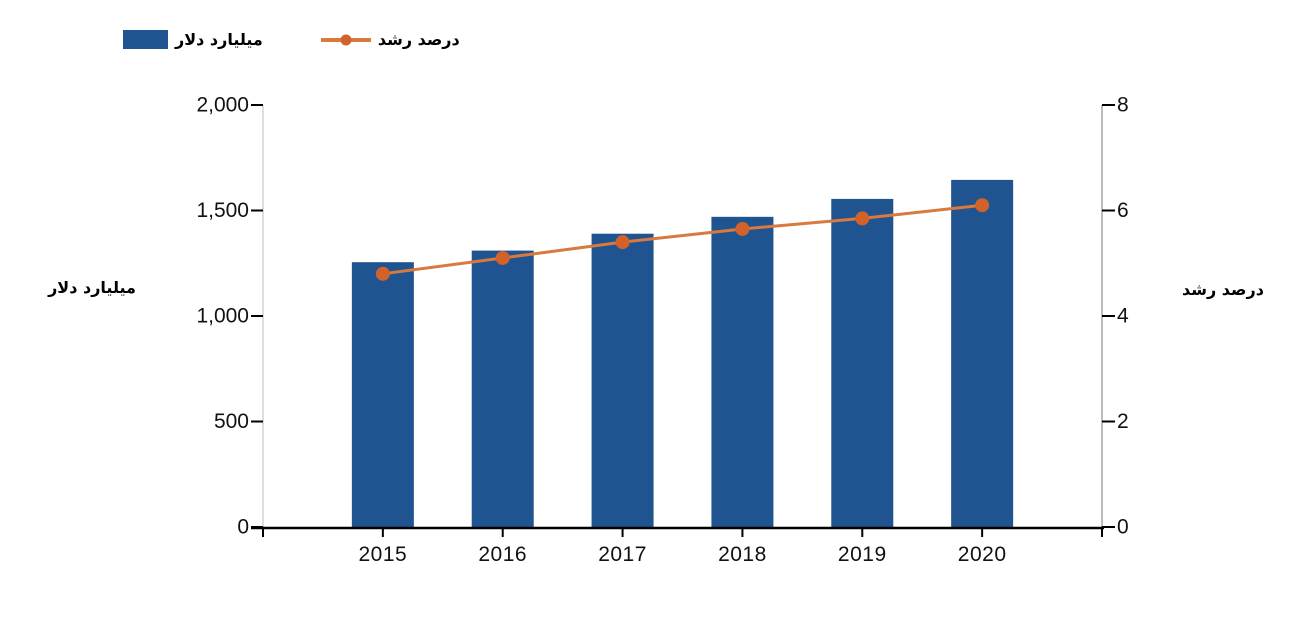  I want to click on right-axis-tick-label-2: 2, so click(1123, 421).